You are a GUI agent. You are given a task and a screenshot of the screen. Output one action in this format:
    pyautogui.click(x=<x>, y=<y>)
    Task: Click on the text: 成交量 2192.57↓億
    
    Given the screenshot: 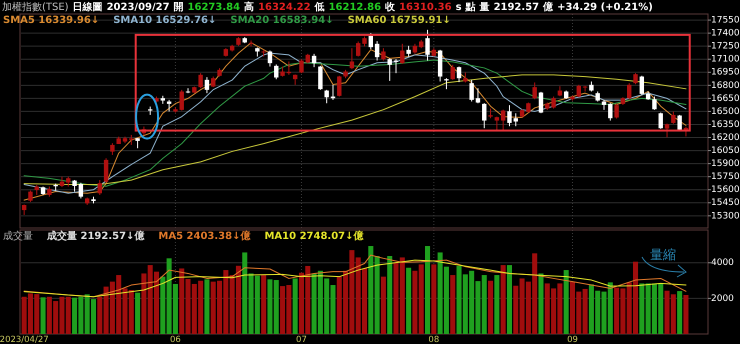 What is the action you would take?
    pyautogui.click(x=96, y=236)
    